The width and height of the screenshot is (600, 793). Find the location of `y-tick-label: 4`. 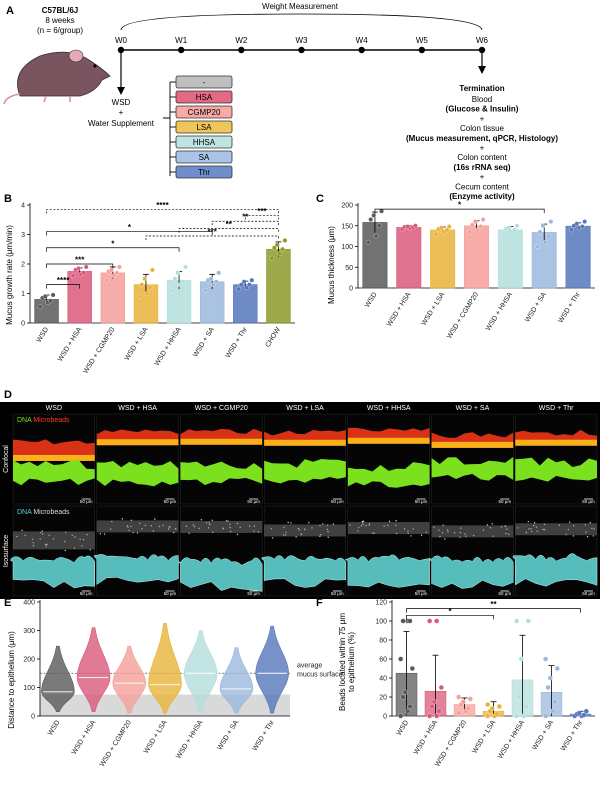

y-tick-label: 4 is located at coordinates (23, 206).